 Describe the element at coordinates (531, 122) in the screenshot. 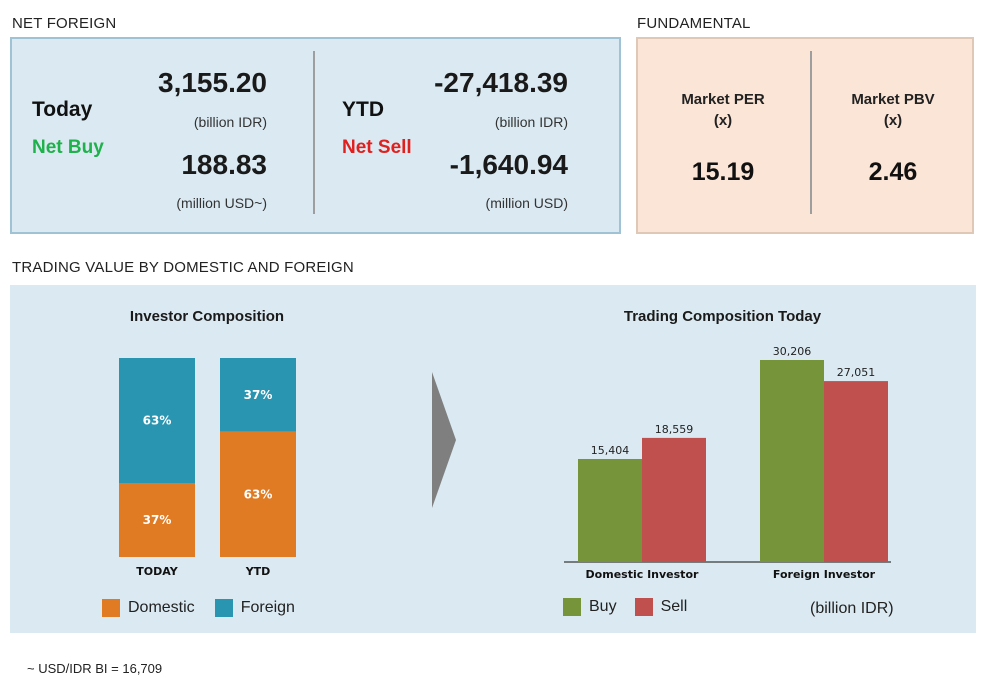

I see `ytd-idr-unit: (billion IDR)` at that location.